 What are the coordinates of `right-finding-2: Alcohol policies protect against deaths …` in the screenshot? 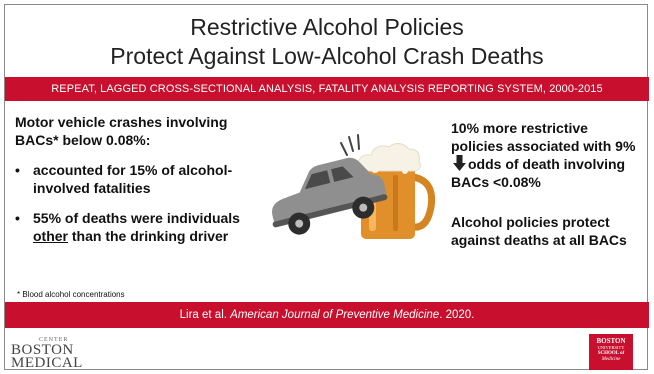 It's located at (539, 231).